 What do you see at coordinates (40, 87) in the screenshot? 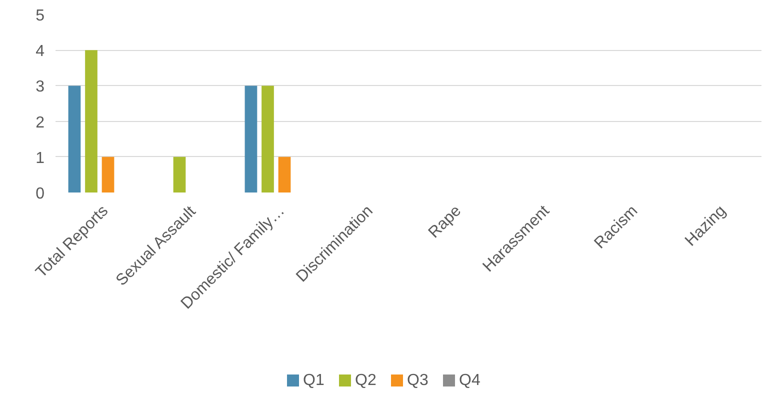
I see `y-tick-label: 3` at bounding box center [40, 87].